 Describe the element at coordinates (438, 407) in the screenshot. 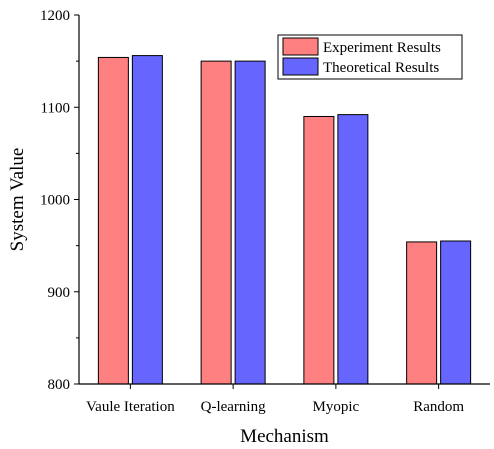

I see `x-tick-label: Random` at that location.